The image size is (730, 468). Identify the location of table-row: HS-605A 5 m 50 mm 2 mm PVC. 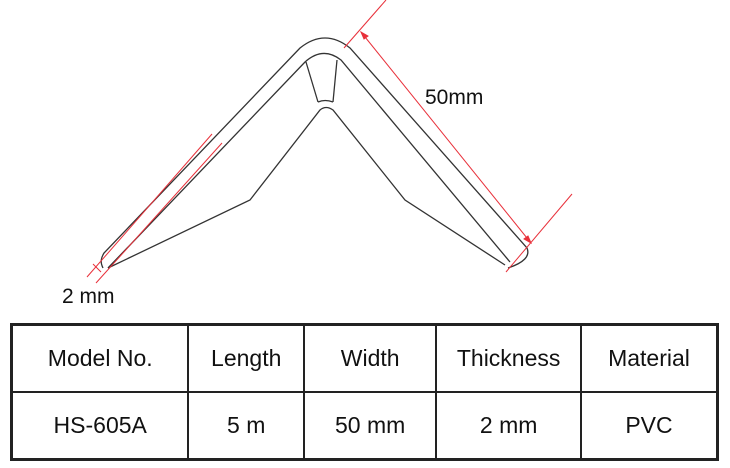
(364, 426).